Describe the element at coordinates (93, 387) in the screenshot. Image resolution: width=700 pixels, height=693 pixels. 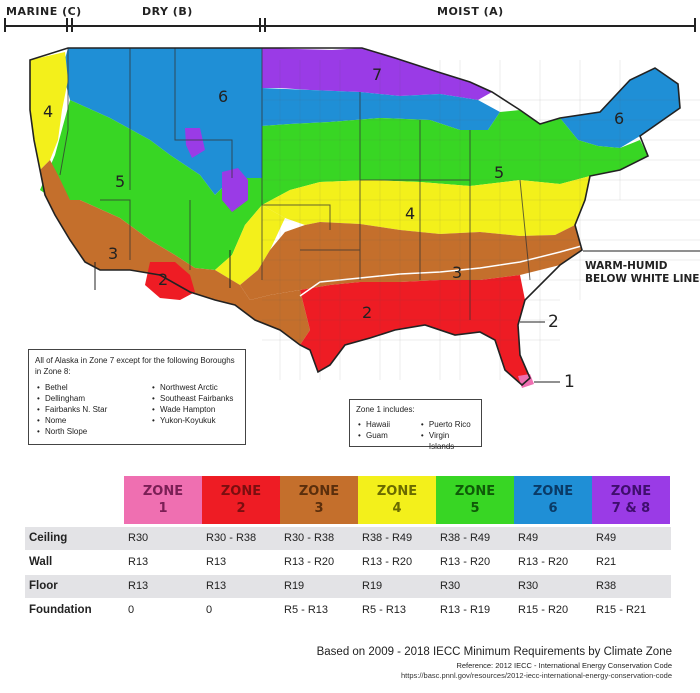
I see `borough-item: Bethel` at that location.